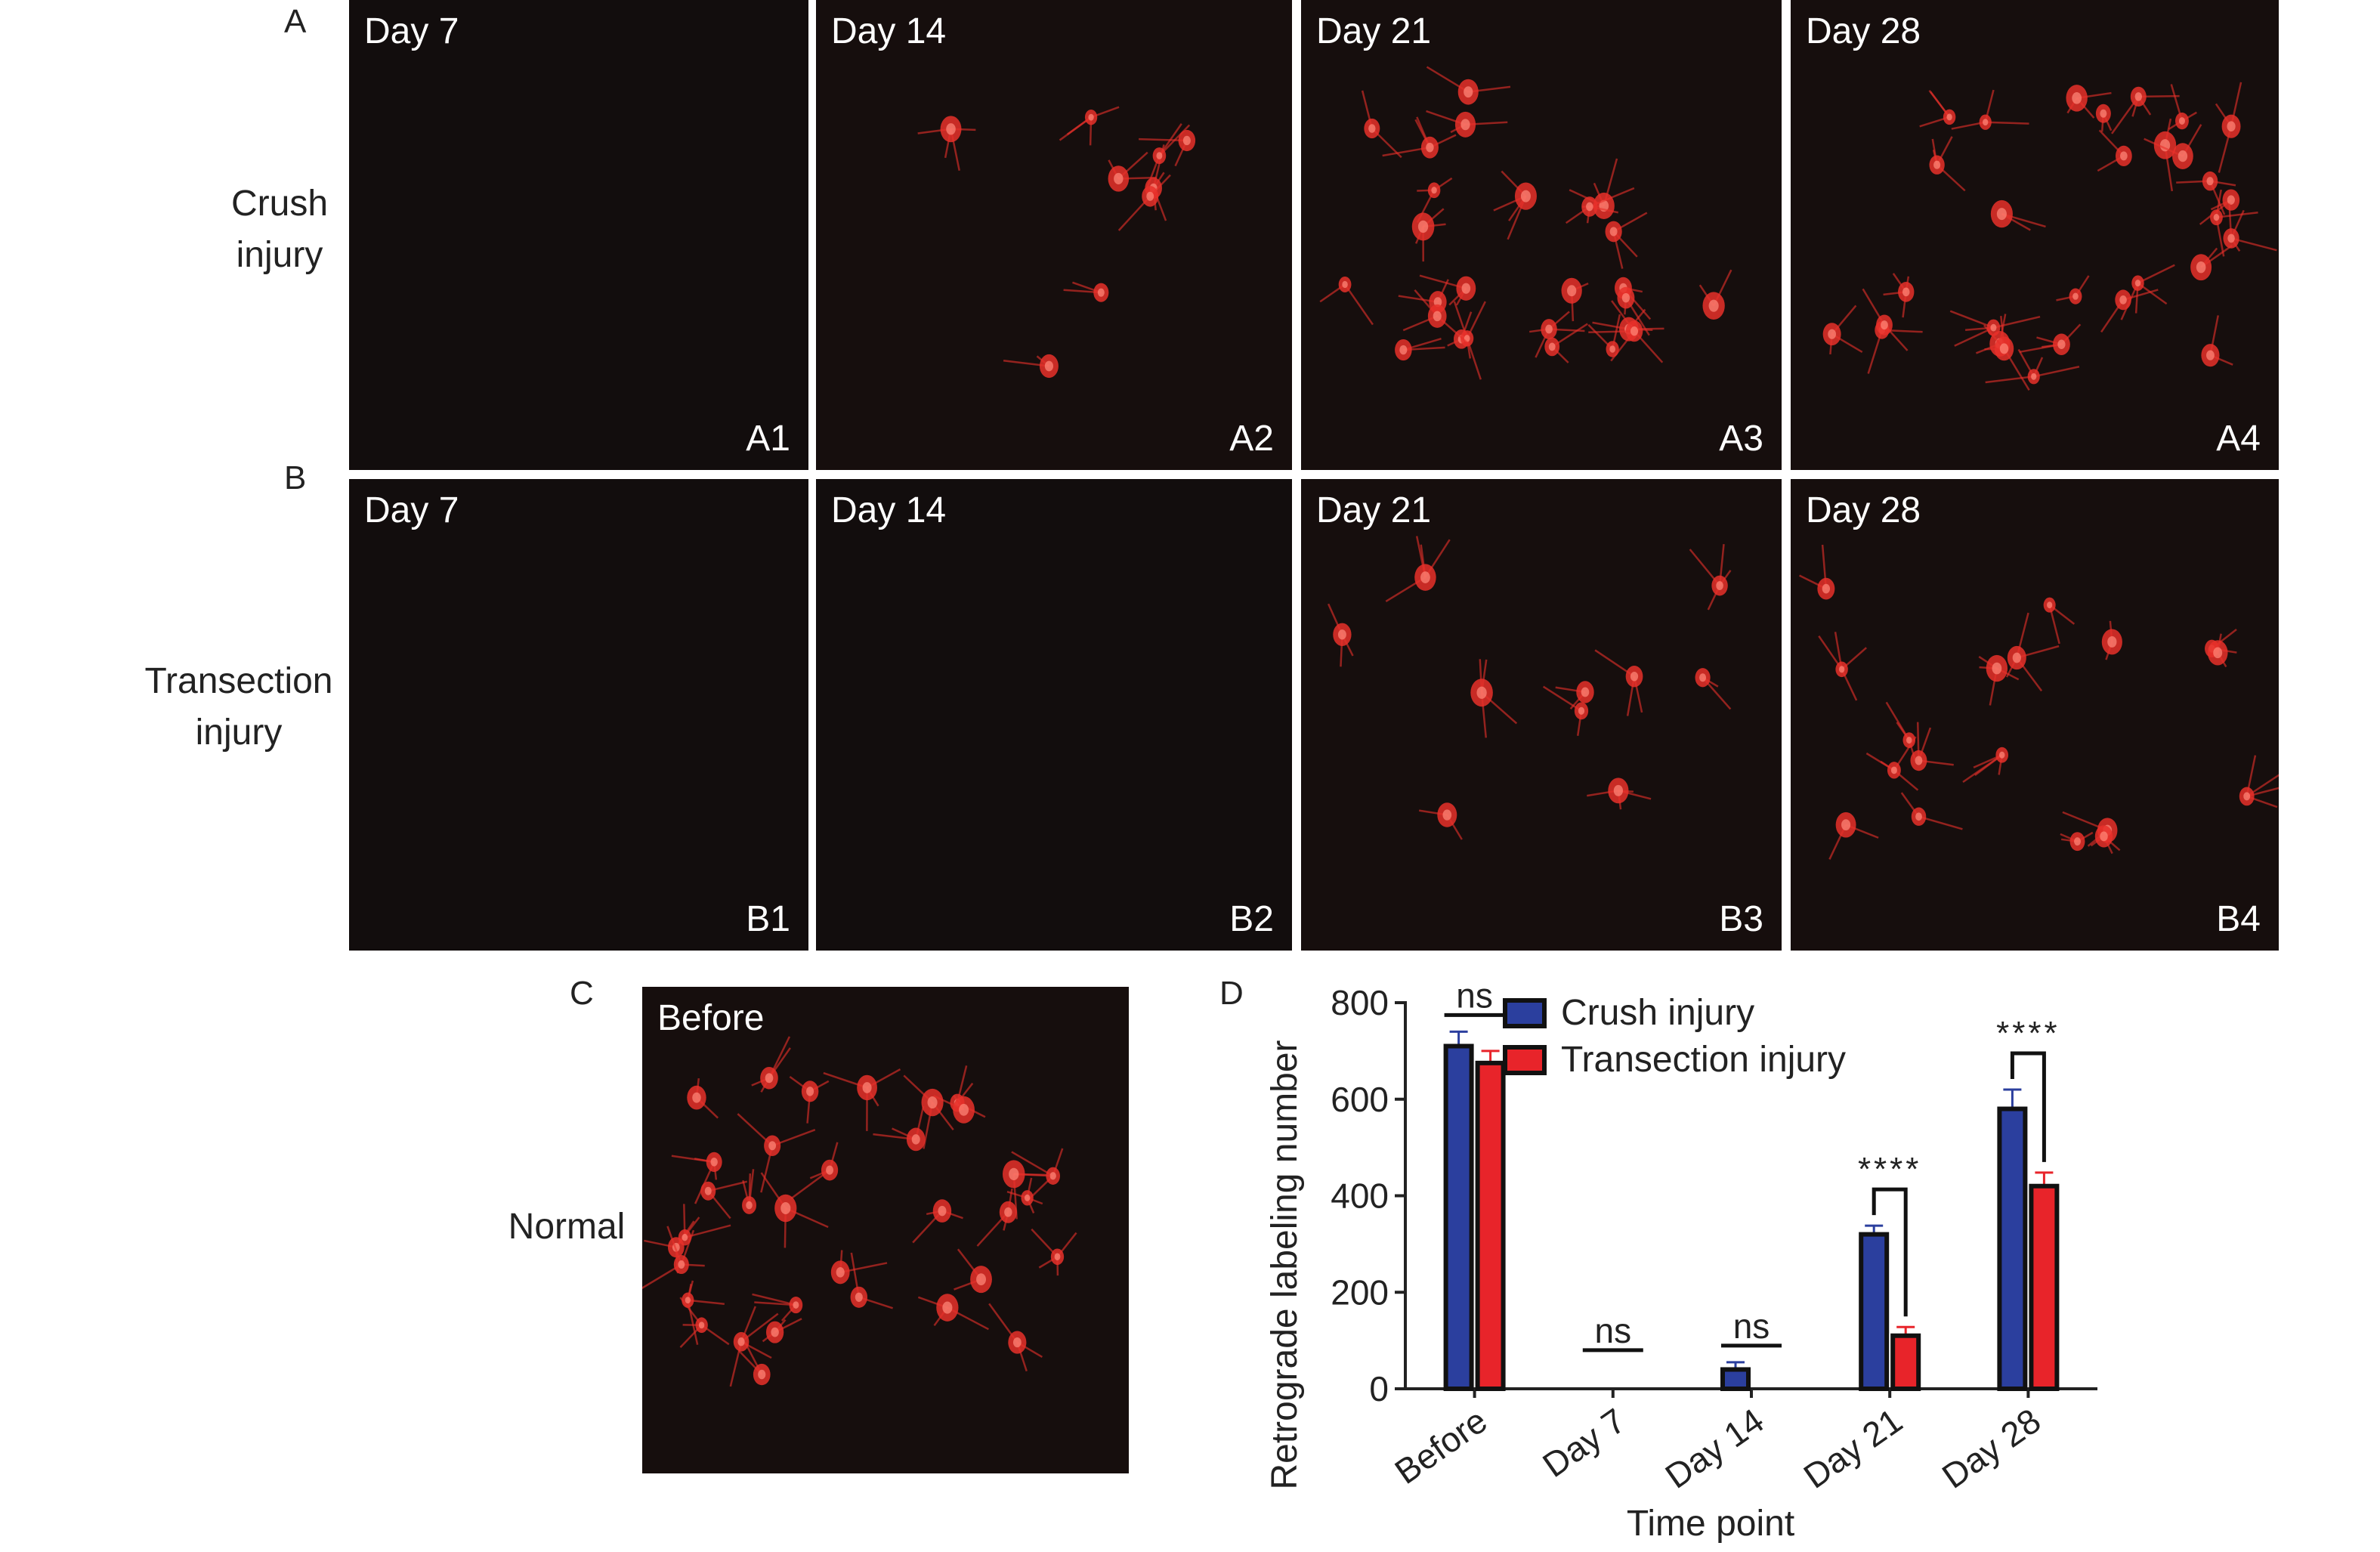 The width and height of the screenshot is (2380, 1552). Describe the element at coordinates (279, 204) in the screenshot. I see `row-label-crush-line1: Crush` at that location.